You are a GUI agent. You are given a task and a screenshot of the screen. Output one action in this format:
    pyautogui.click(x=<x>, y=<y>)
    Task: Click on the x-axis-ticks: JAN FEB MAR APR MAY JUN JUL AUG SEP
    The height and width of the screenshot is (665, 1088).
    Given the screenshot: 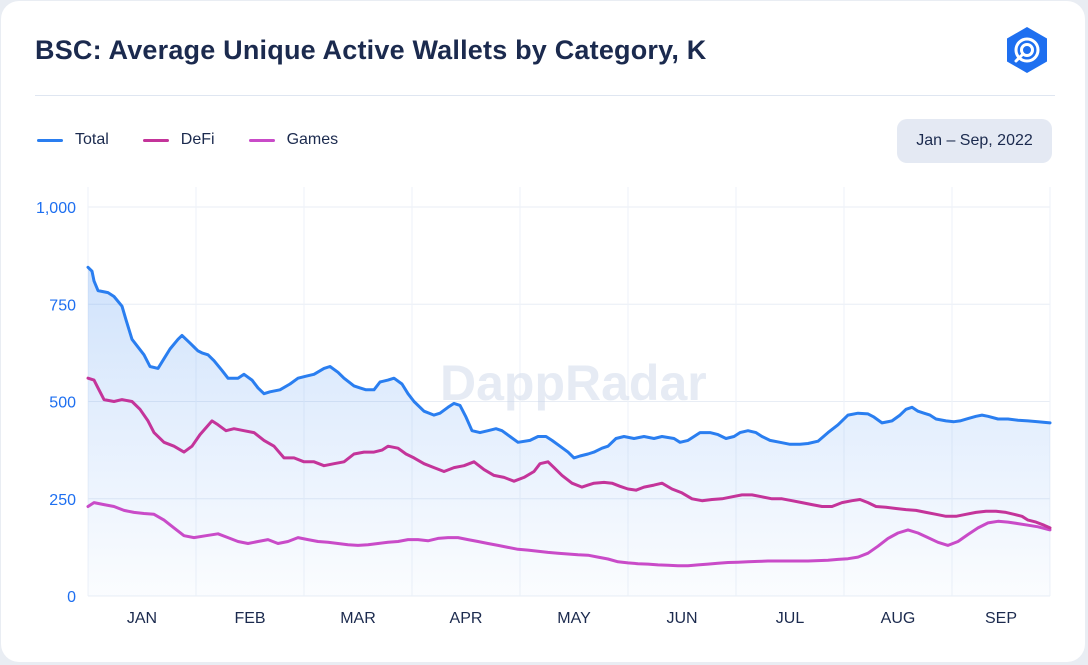 What is the action you would take?
    pyautogui.click(x=572, y=618)
    